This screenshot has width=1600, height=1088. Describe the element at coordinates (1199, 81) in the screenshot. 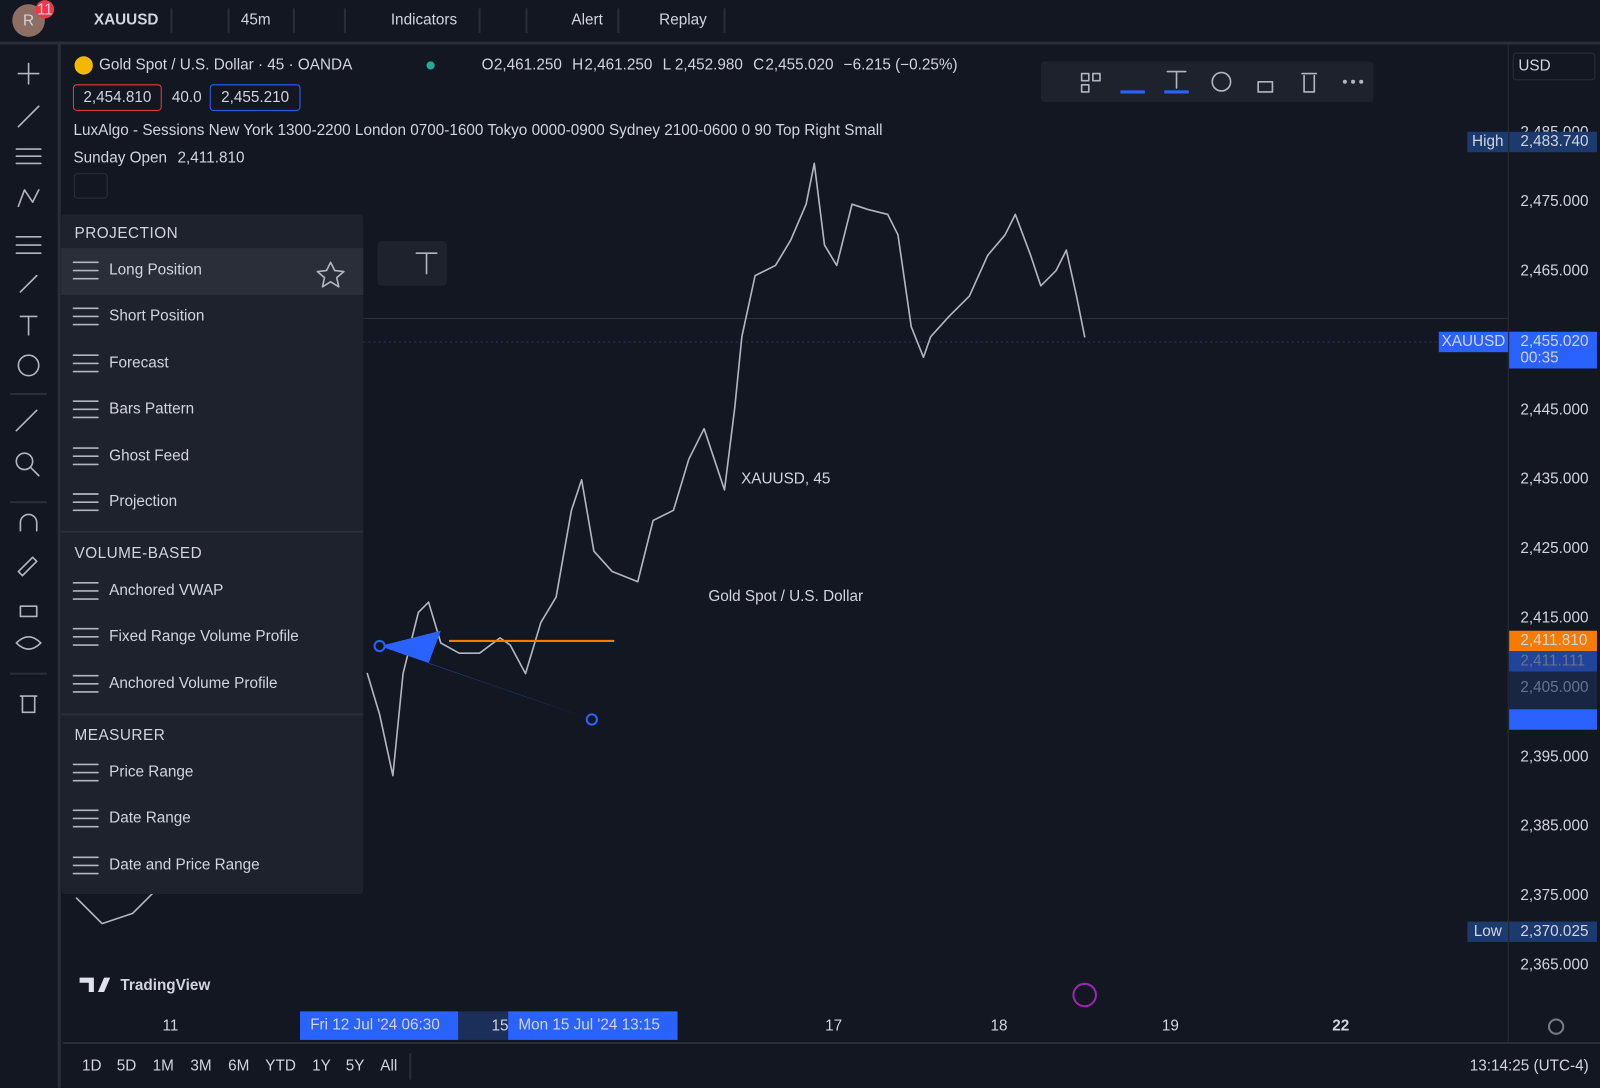

I see `toolbar-icons` at that location.